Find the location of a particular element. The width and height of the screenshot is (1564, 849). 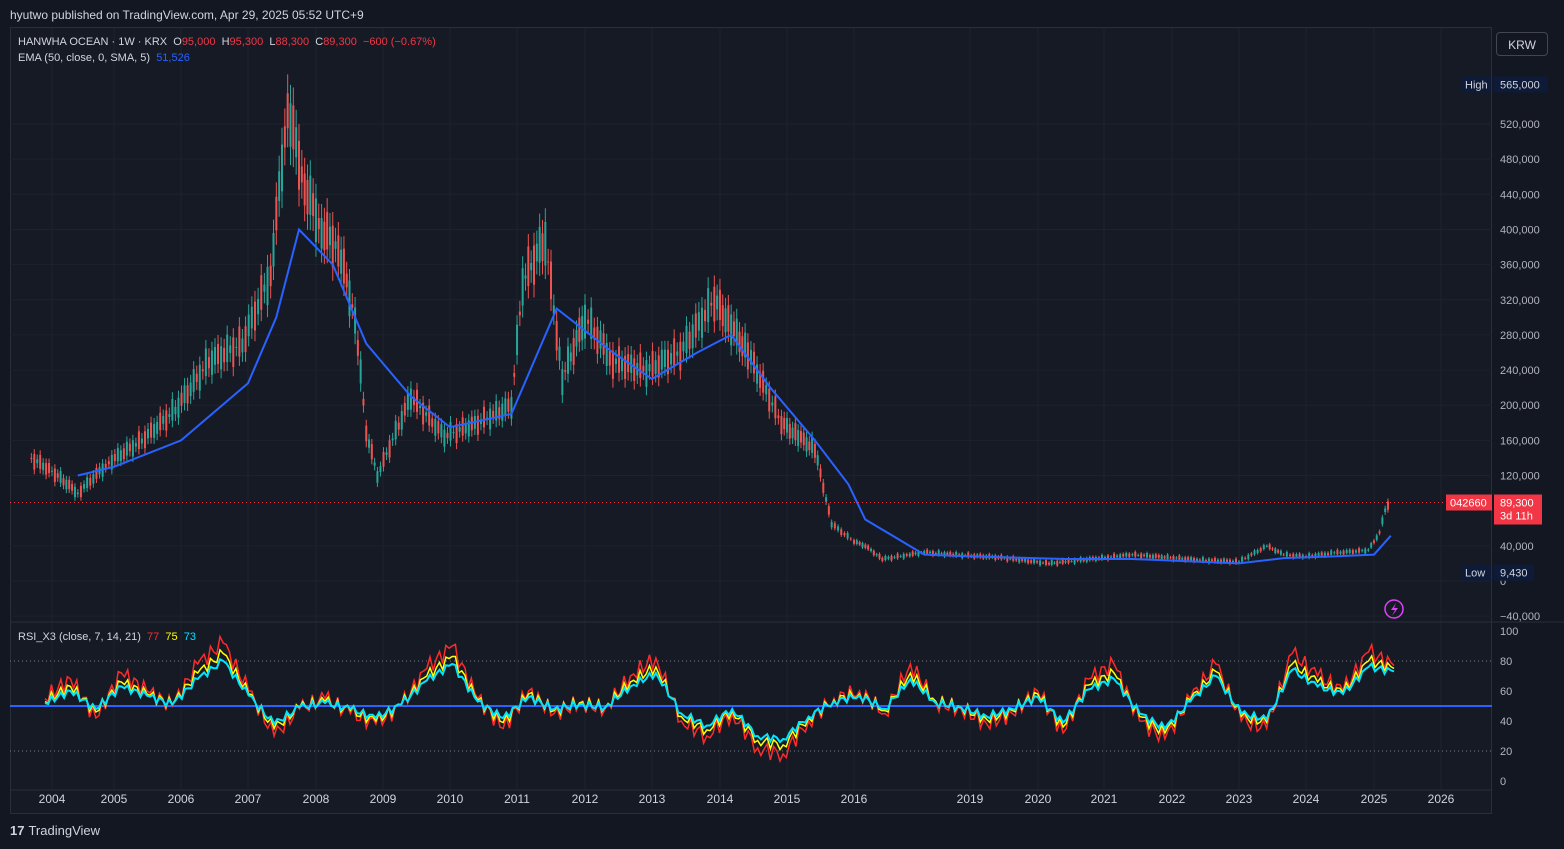

time-axis-tick: 2021 is located at coordinates (1104, 799).